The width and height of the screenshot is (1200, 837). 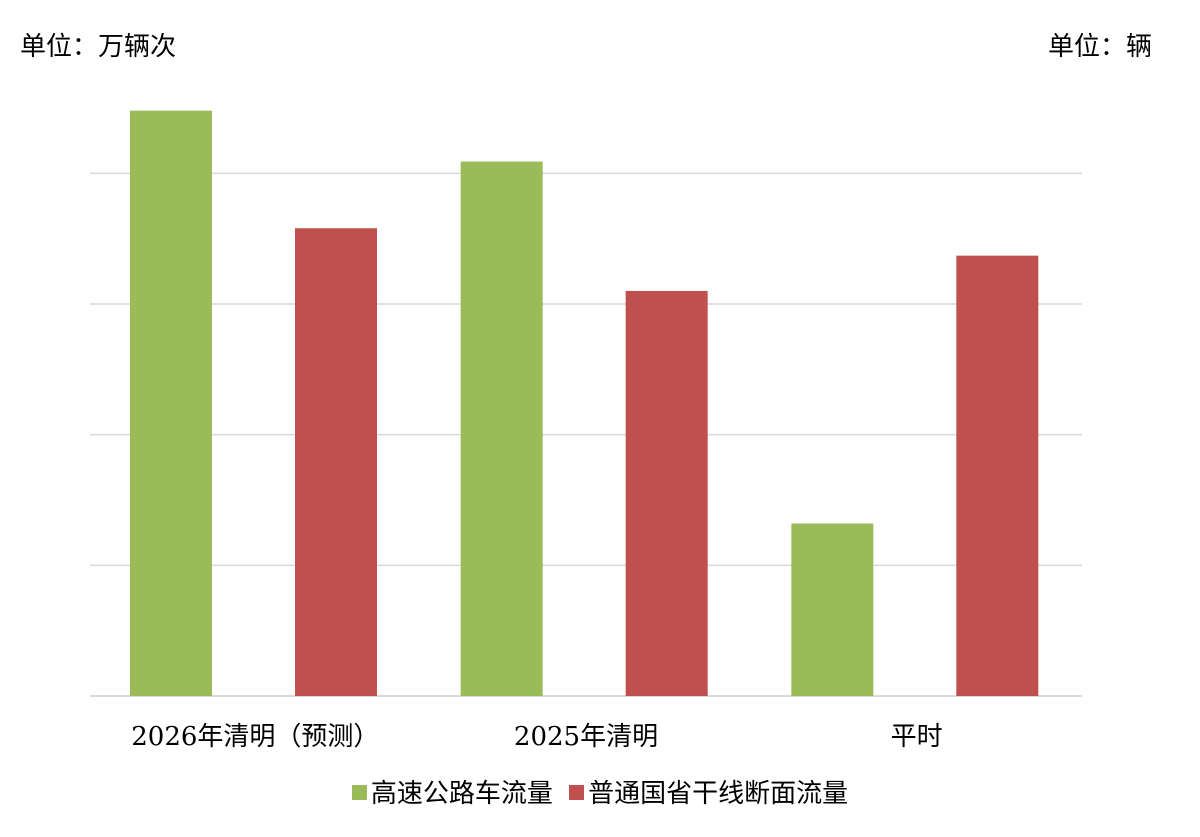 I want to click on right-axis-unit: 单位：辆, so click(x=1099, y=47).